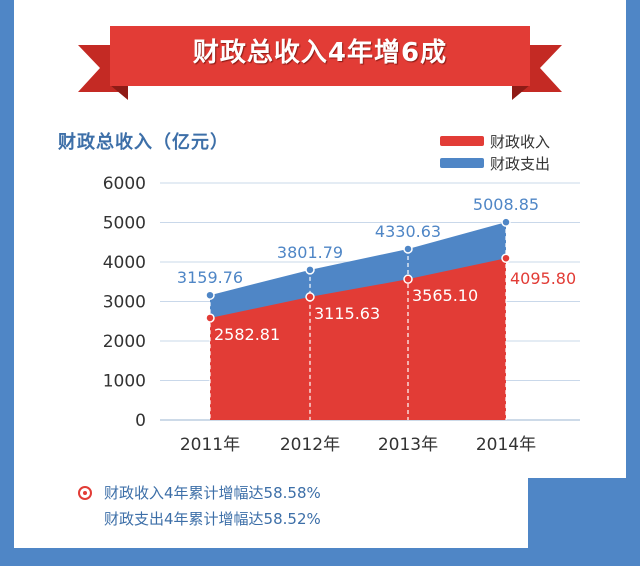 The height and width of the screenshot is (566, 640). What do you see at coordinates (541, 68) in the screenshot?
I see `banner-right-tail` at bounding box center [541, 68].